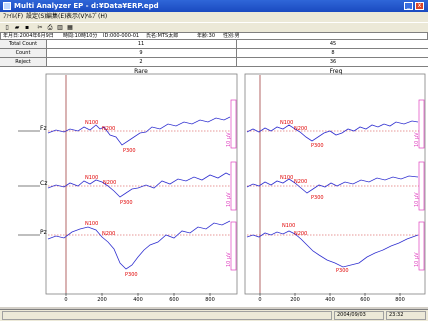  What do you see at coordinates (70, 27) in the screenshot?
I see `grid-icon: ▦` at bounding box center [70, 27].